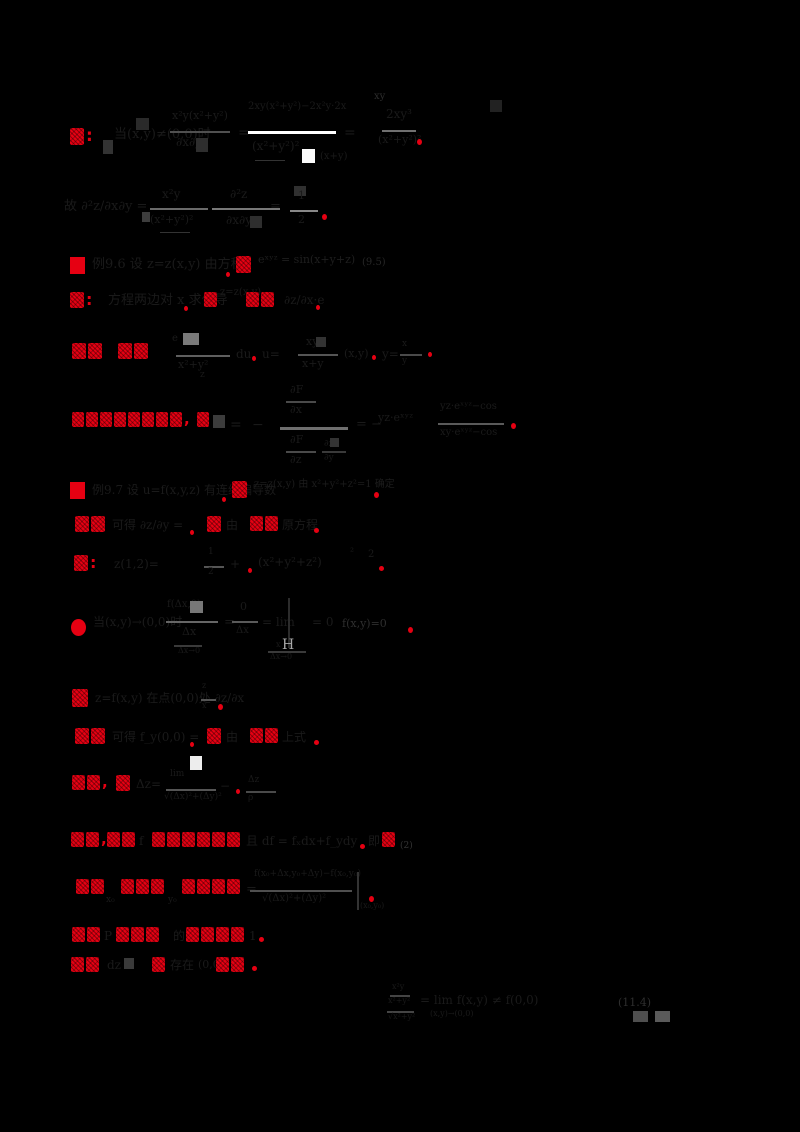 This screenshot has height=1132, width=800. What do you see at coordinates (170, 698) in the screenshot?
I see `you2-text: z=f(x,y) 在点(0,0)处 ∂z/∂x` at bounding box center [170, 698].